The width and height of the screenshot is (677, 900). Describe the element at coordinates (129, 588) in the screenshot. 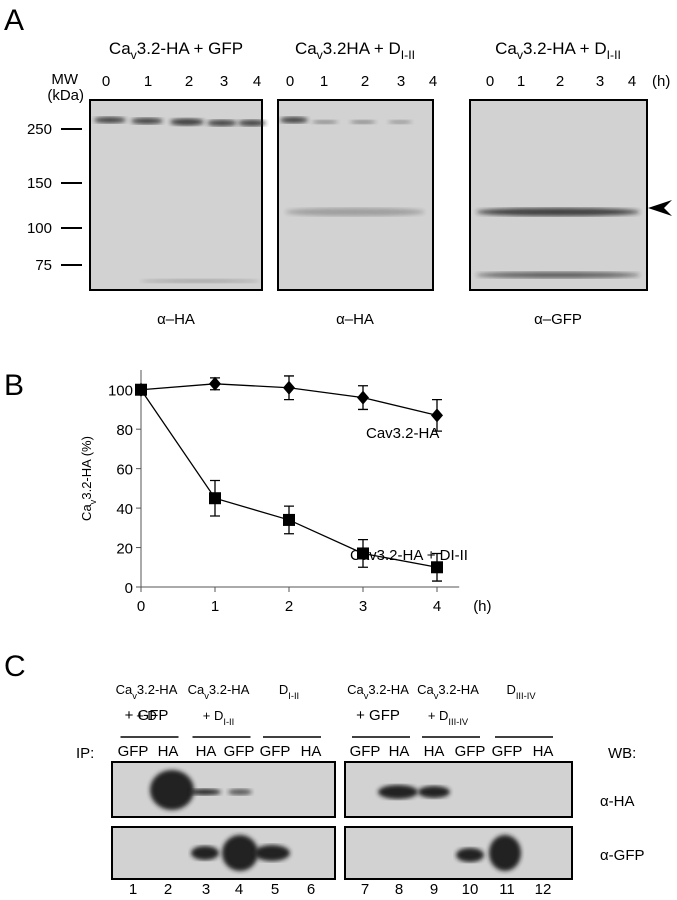

I see `y-tick-label: 0` at that location.